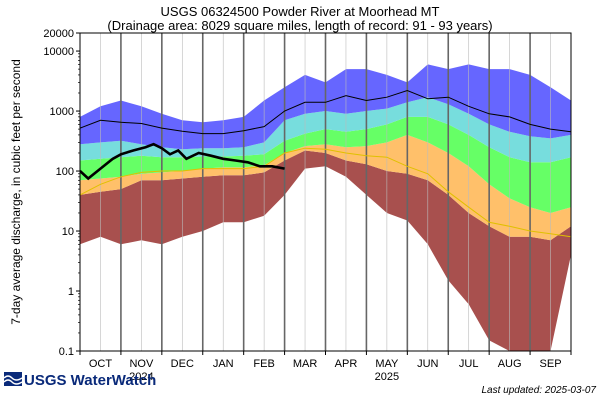 The image size is (600, 400). Describe the element at coordinates (90, 380) in the screenshot. I see `logo-text: USGS WaterWatch` at that location.